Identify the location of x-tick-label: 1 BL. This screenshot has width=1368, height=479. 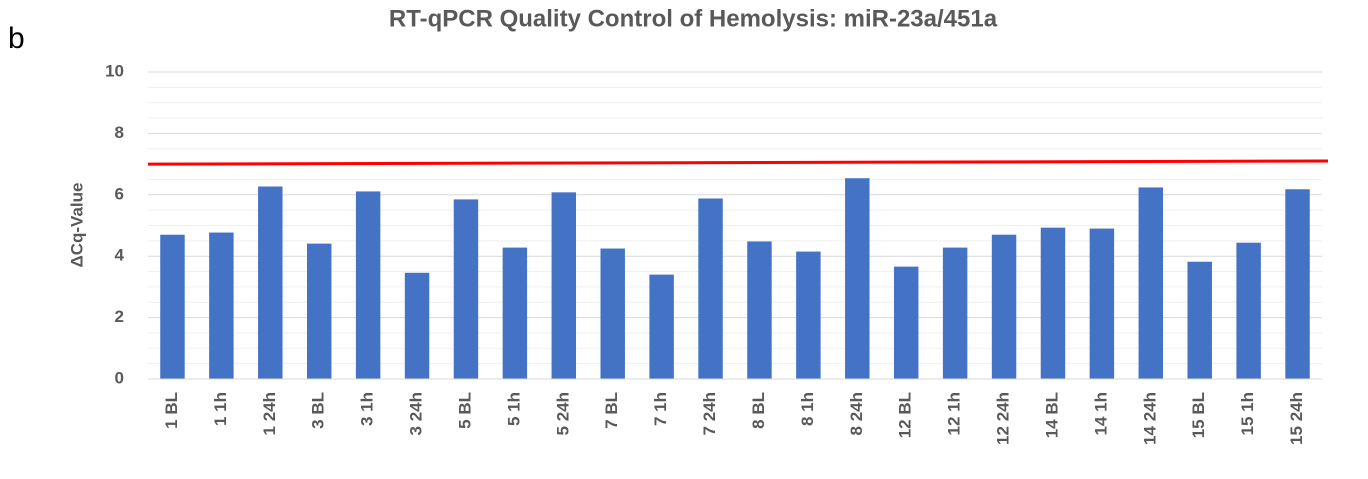
(171, 410).